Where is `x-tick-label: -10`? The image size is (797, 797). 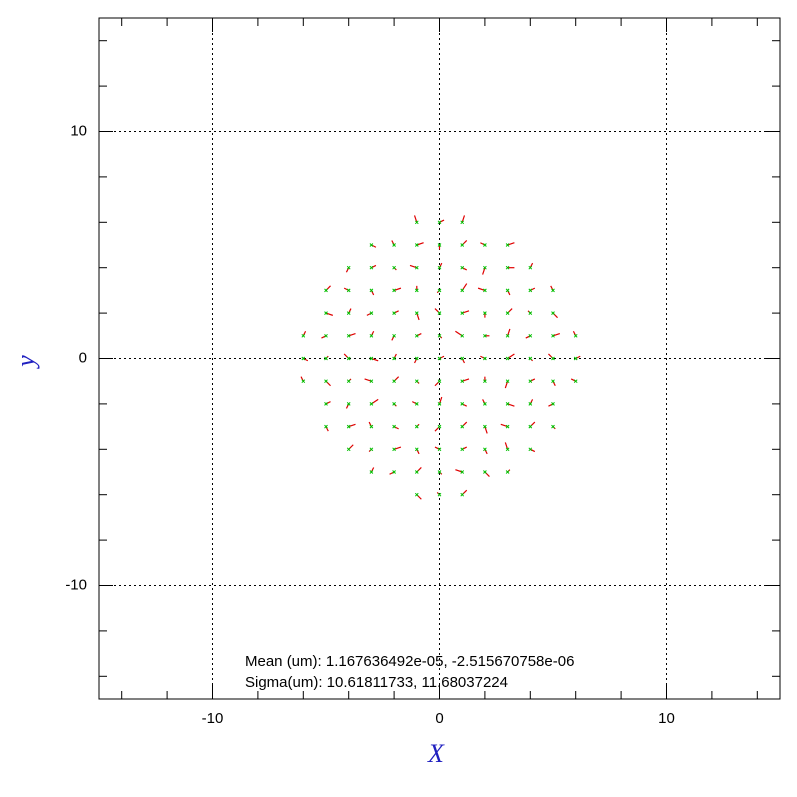 x-tick-label: -10 is located at coordinates (213, 718).